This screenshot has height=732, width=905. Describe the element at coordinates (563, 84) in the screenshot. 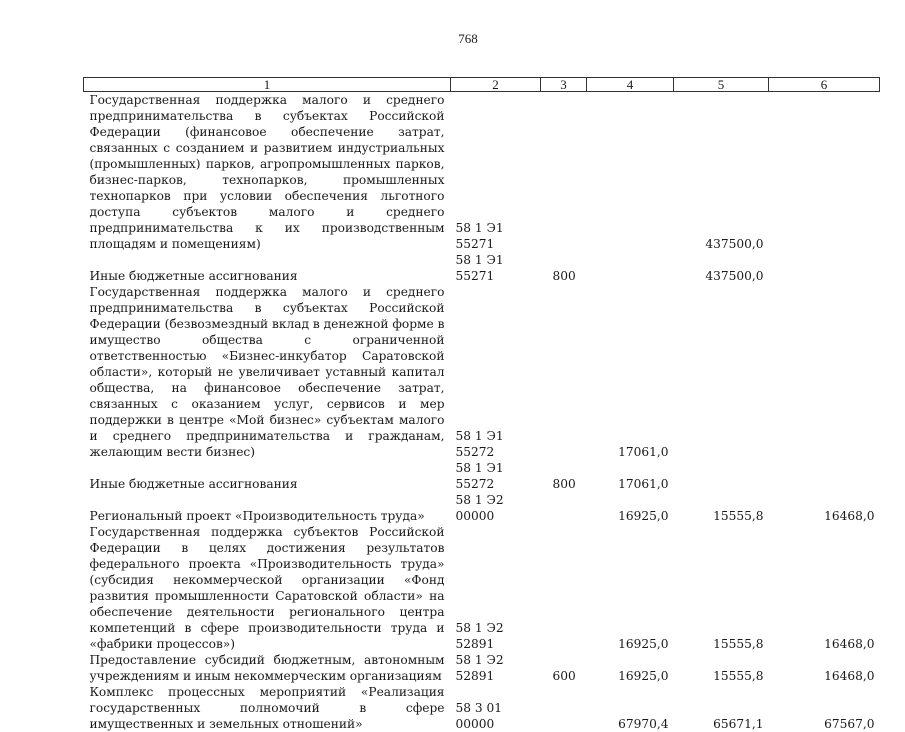

I see `header-cell: 3` at that location.